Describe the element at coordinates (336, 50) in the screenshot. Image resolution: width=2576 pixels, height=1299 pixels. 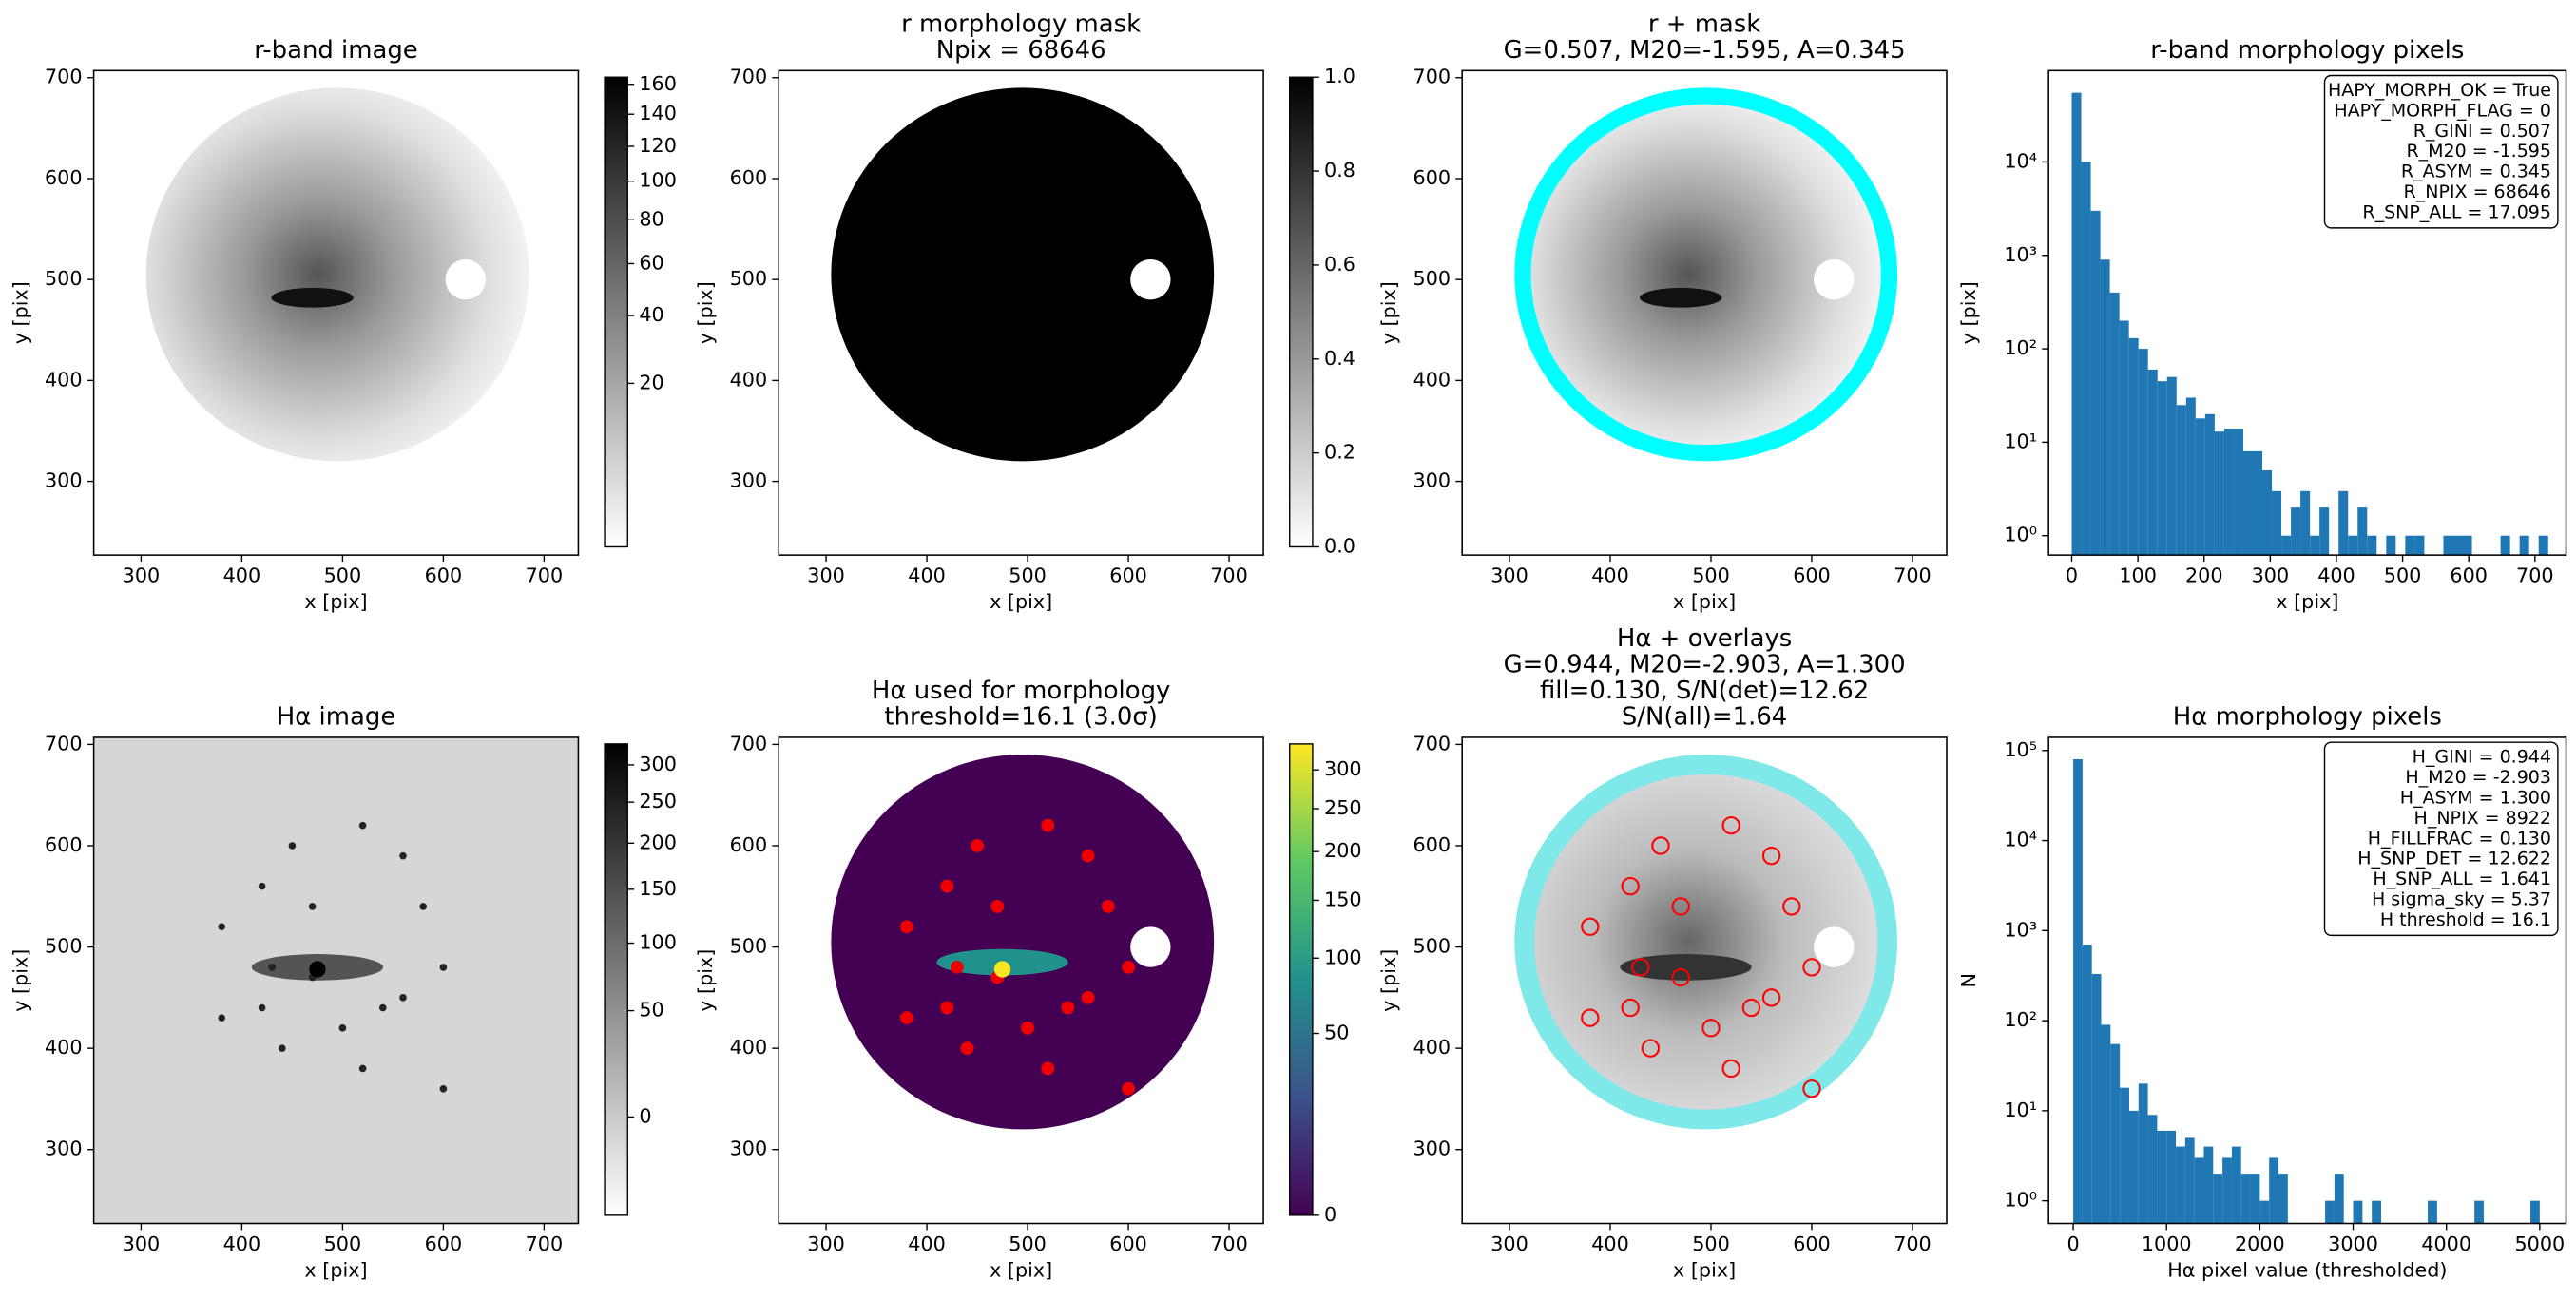
I see `panel-title: r-band image` at that location.